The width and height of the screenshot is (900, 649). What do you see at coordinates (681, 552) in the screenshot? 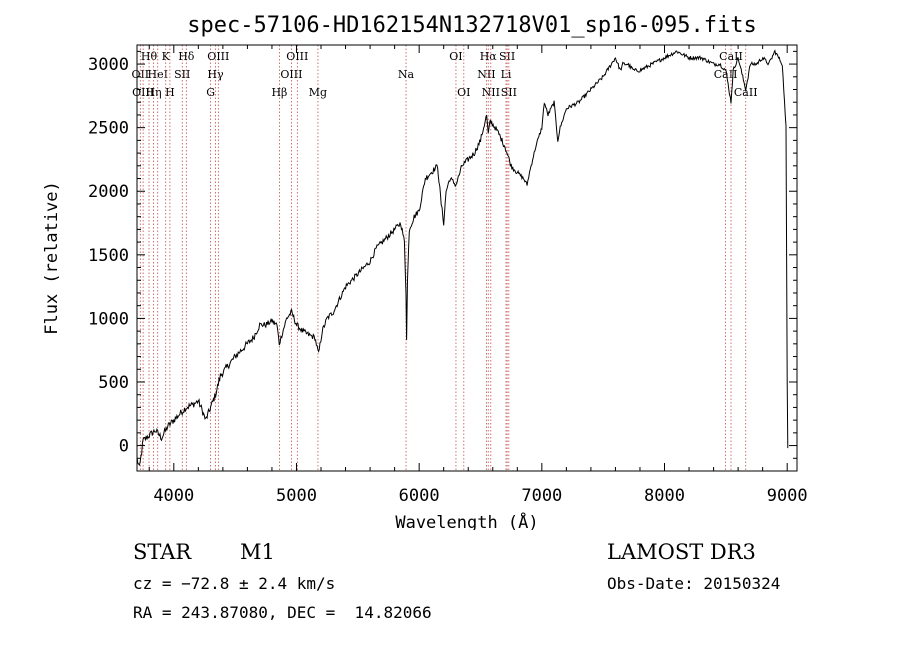
I see `survey-name: LAMOST DR3` at bounding box center [681, 552].